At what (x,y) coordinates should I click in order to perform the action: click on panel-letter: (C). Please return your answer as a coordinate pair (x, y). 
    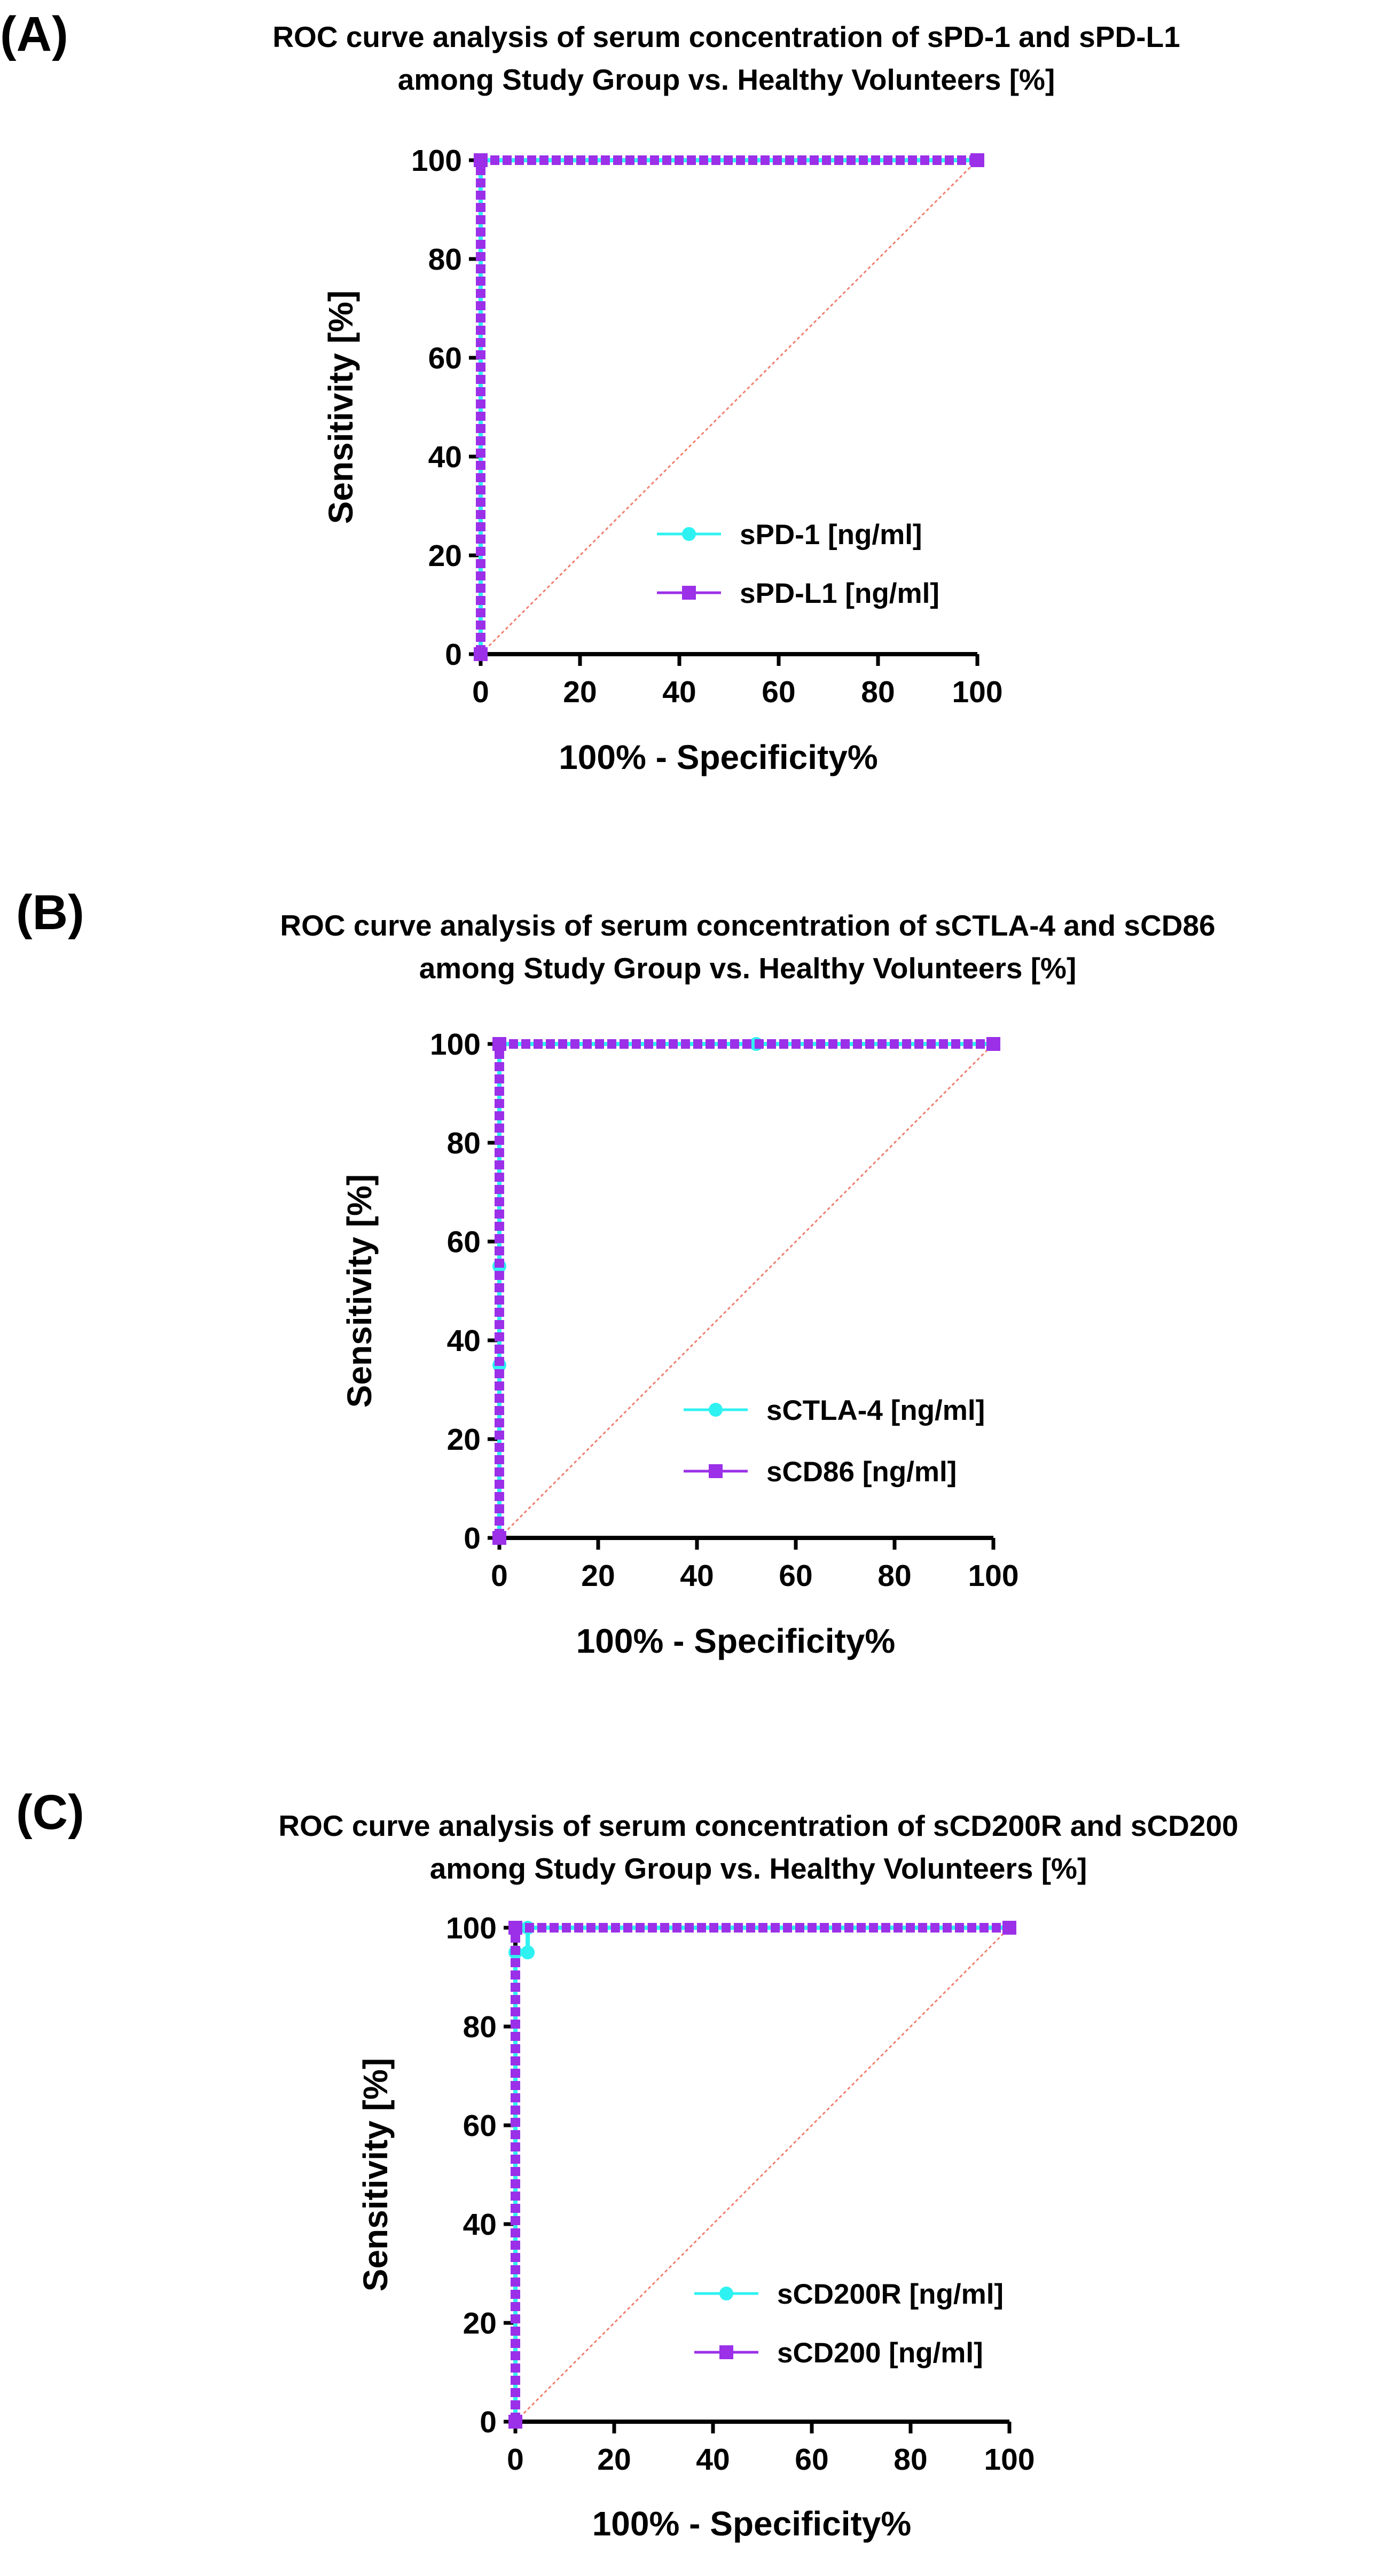
    Looking at the image, I should click on (50, 1812).